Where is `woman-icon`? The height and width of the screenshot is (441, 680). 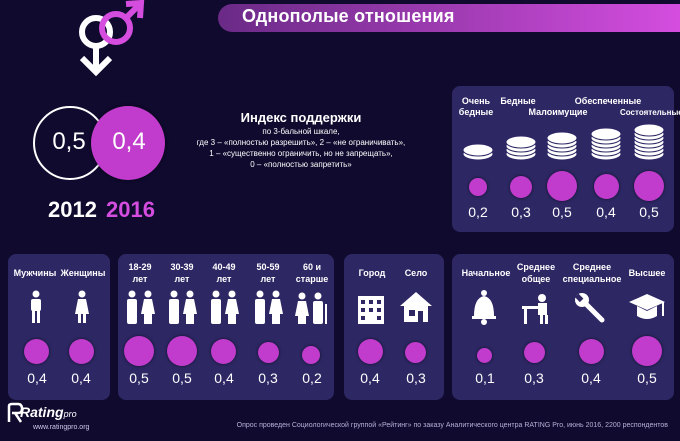
woman-icon is located at coordinates (82, 306).